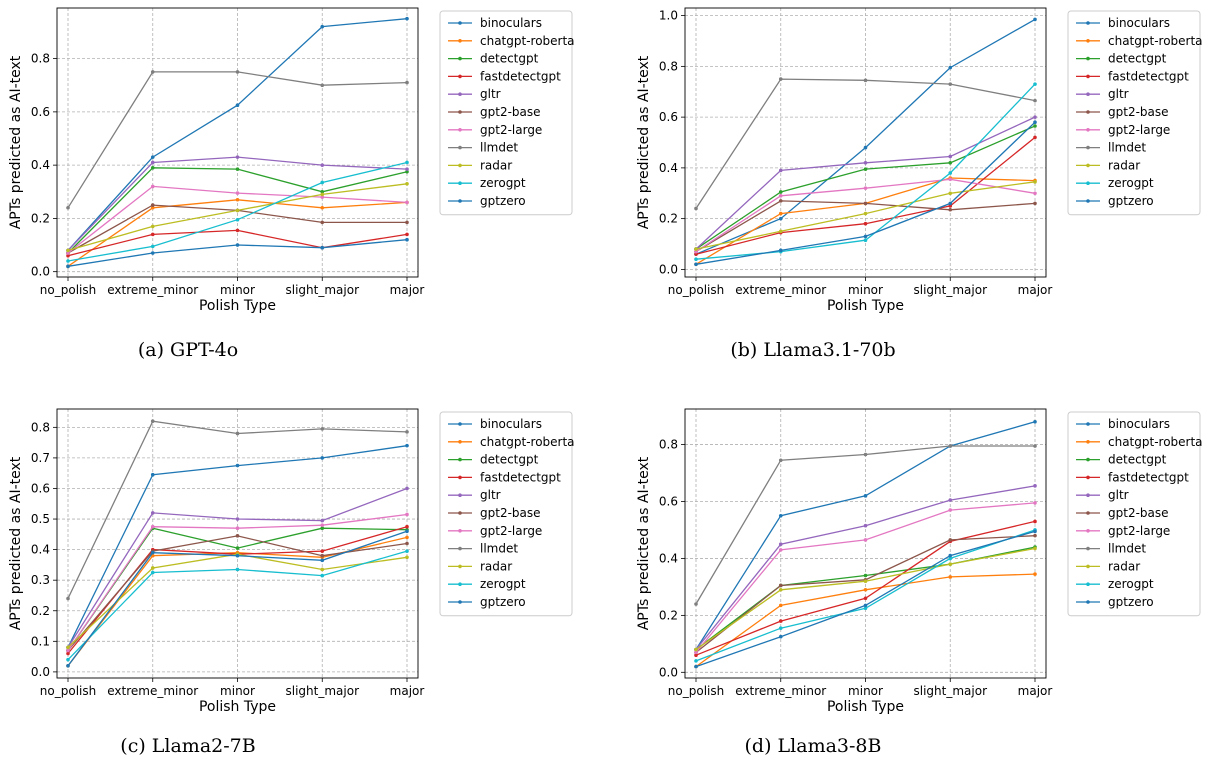 Image resolution: width=1210 pixels, height=762 pixels. What do you see at coordinates (460, 201) in the screenshot?
I see `legend-marker-gptzero` at bounding box center [460, 201].